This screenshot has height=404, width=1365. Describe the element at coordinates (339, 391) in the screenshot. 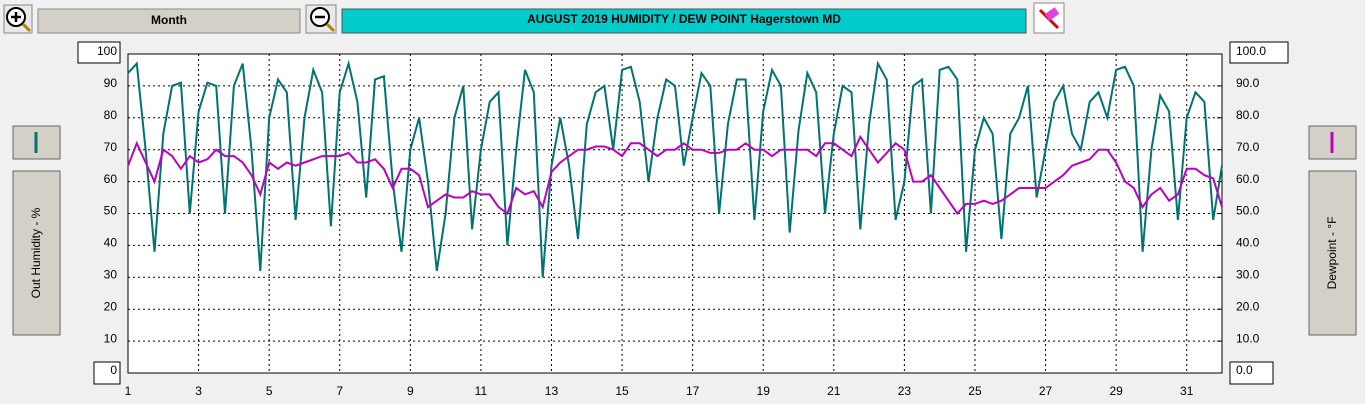

I see `x-tick-label: 7` at that location.